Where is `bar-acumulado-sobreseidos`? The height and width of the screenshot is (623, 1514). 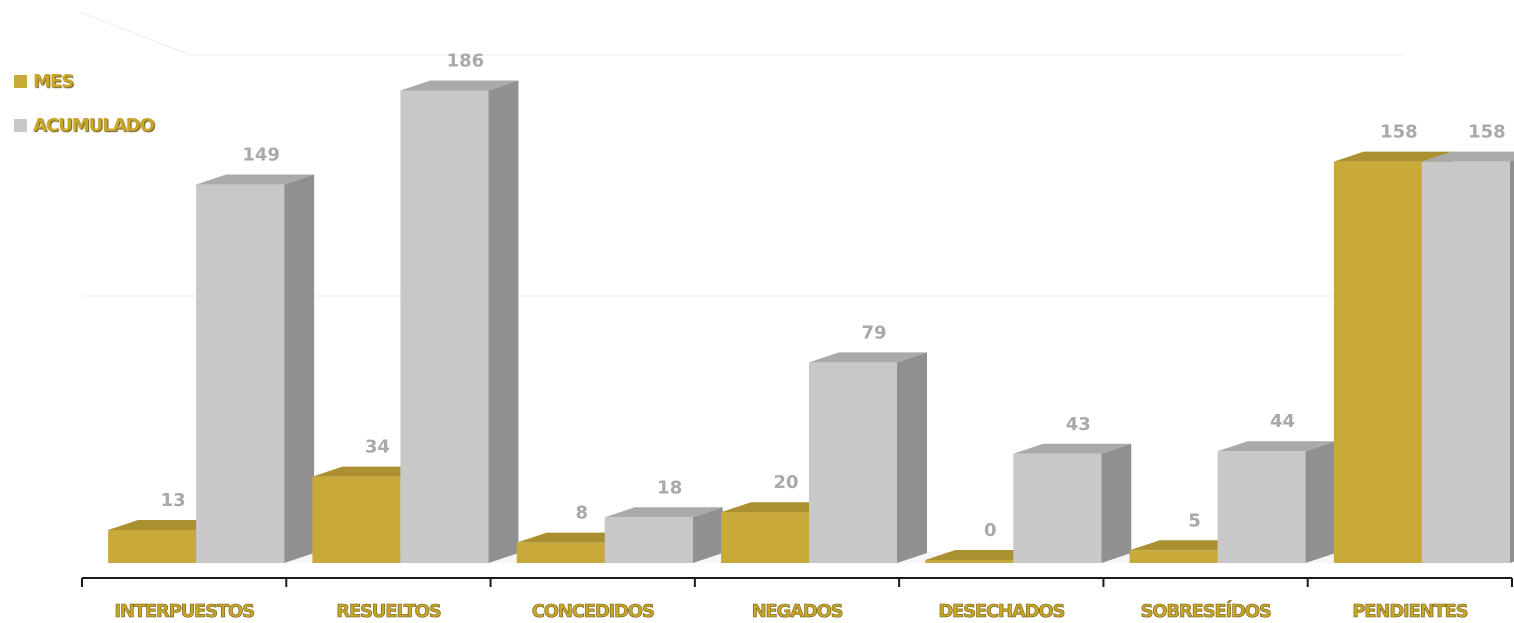
bar-acumulado-sobreseidos is located at coordinates (1261, 507).